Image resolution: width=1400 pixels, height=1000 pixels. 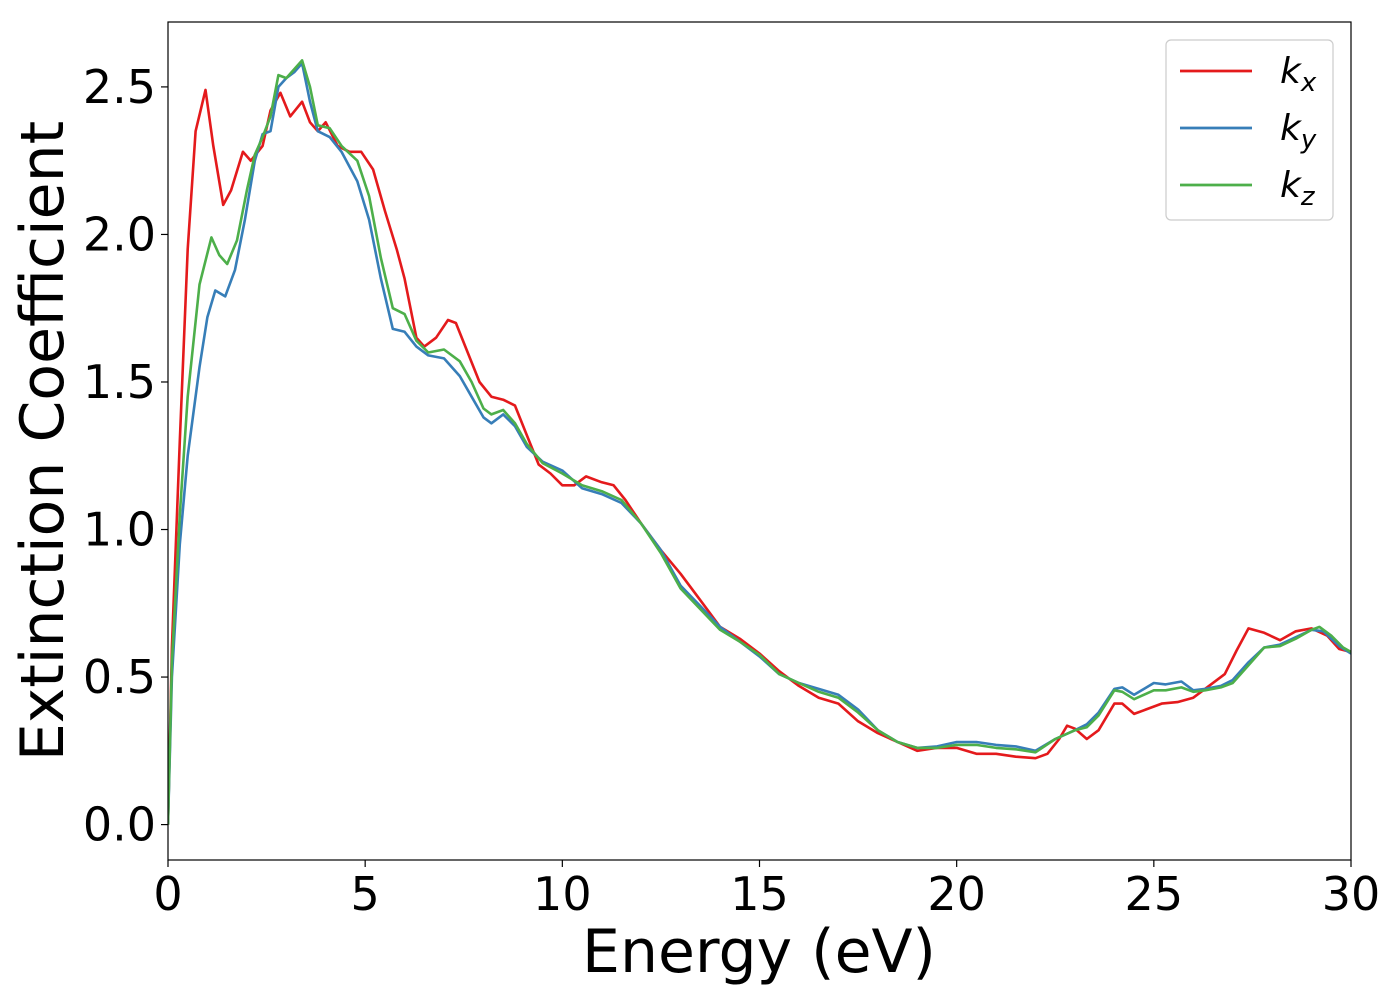 I want to click on x-tick-label: 15, so click(x=759, y=894).